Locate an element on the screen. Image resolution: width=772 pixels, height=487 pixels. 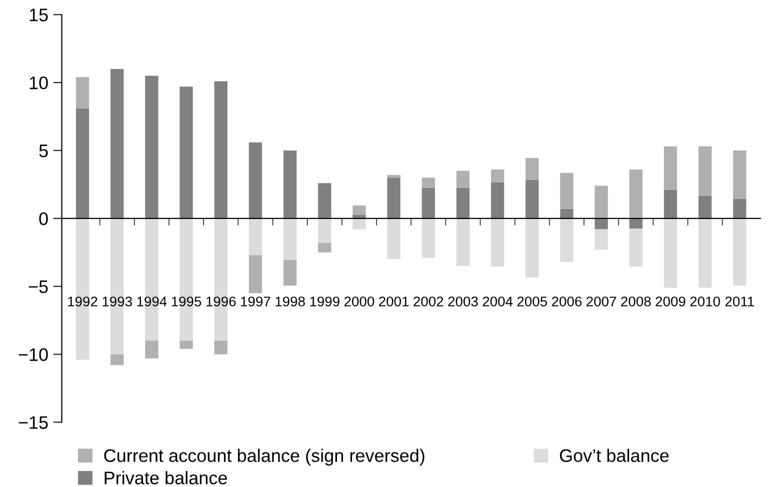
x-tick-label: 2006 is located at coordinates (567, 301).